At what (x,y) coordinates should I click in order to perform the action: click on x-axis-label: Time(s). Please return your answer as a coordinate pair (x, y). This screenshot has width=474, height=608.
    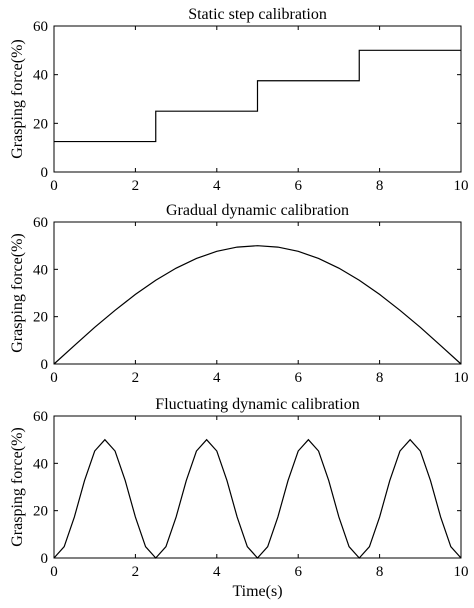
    Looking at the image, I should click on (257, 591).